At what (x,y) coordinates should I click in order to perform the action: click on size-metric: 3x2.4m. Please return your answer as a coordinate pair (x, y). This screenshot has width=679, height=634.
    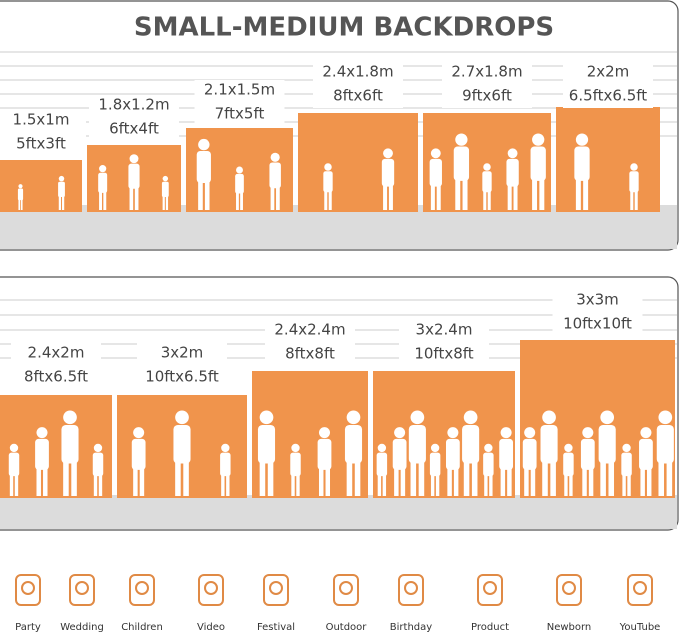
    Looking at the image, I should click on (444, 330).